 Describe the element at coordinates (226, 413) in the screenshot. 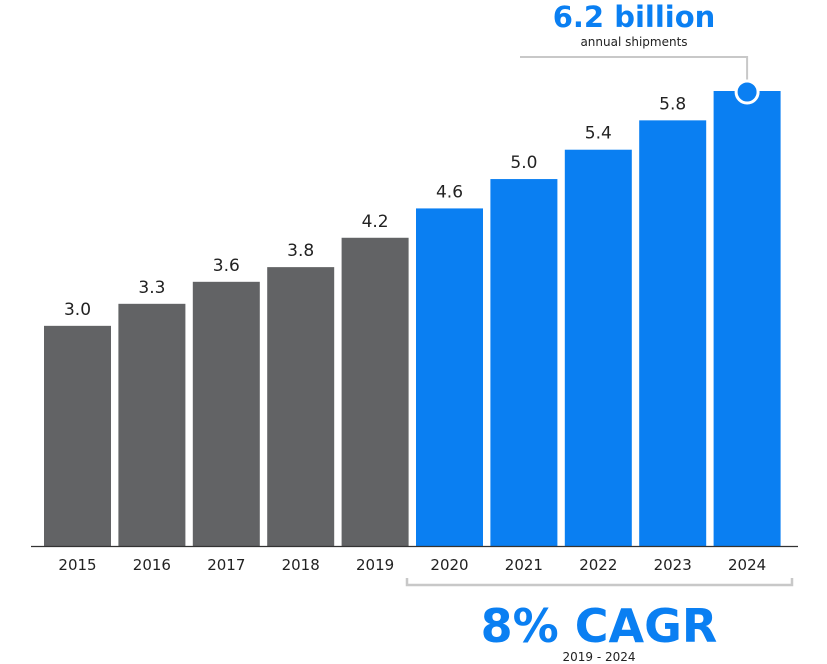

I see `bar-2017` at that location.